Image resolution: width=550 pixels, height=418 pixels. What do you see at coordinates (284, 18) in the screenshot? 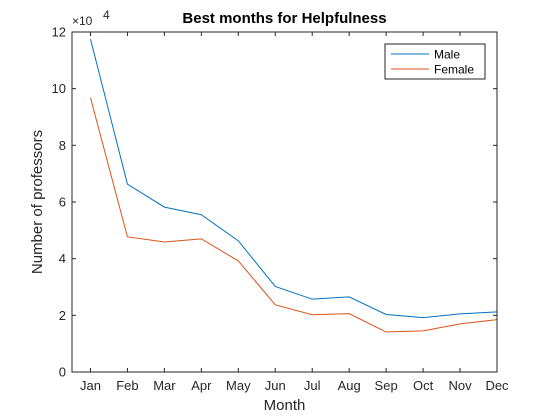
I see `chart-title: Best months for Helpfulness` at bounding box center [284, 18].